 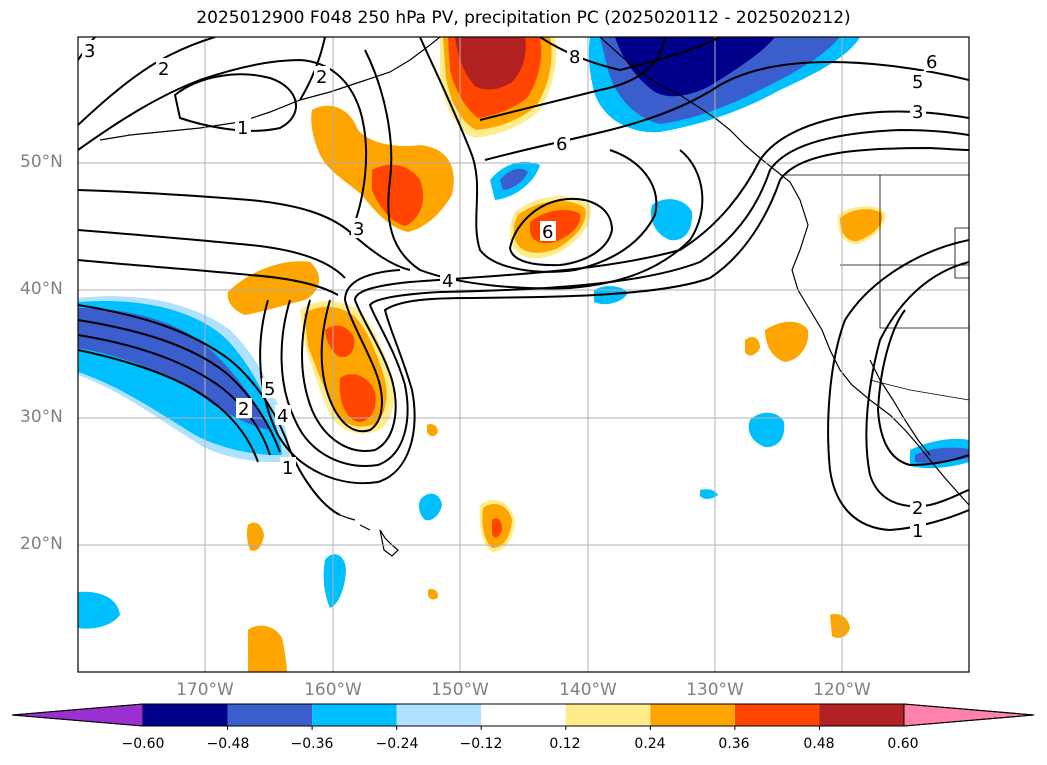 What do you see at coordinates (650, 744) in the screenshot?
I see `colorbar-tick-label: 0.24` at bounding box center [650, 744].